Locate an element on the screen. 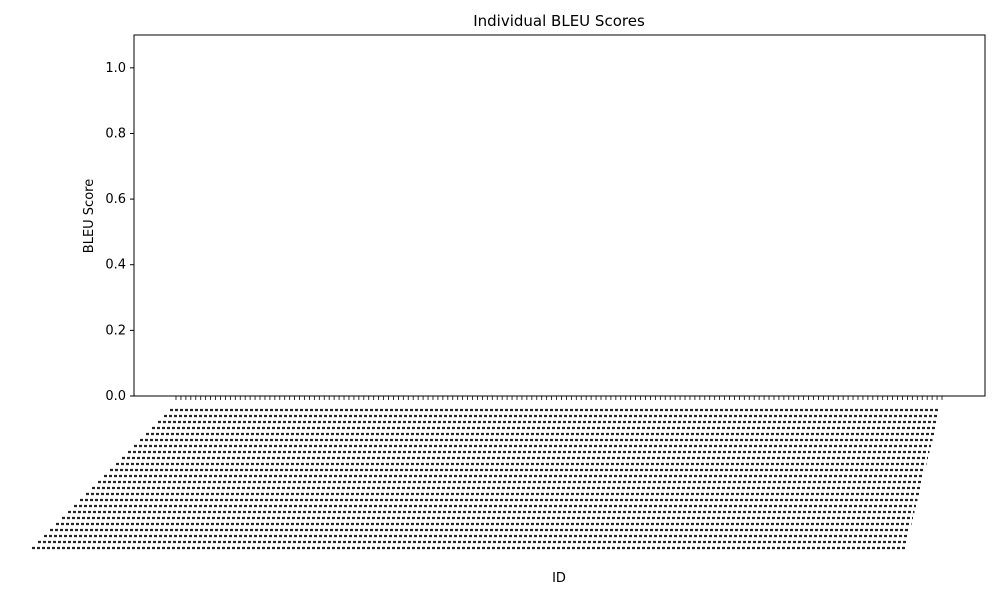  x-axis-label: ID is located at coordinates (559, 578).